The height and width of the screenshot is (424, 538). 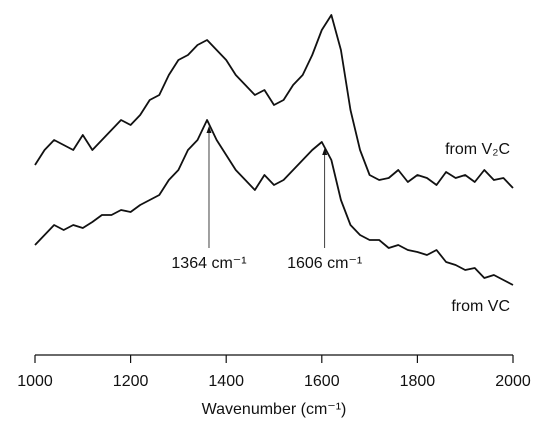 What do you see at coordinates (513, 381) in the screenshot?
I see `x-tick-label: 2000` at bounding box center [513, 381].